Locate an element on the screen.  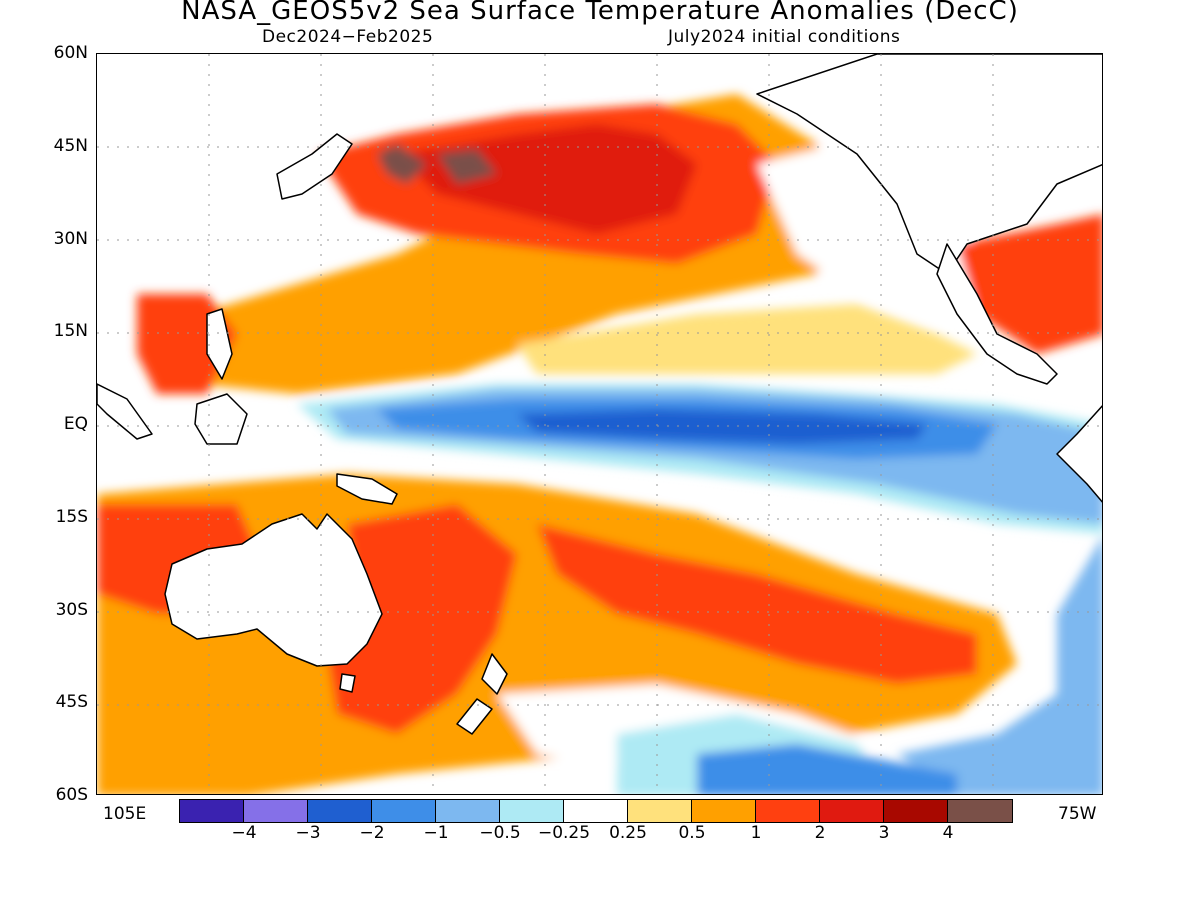
longitude-label-left: 105E is located at coordinates (125, 814).